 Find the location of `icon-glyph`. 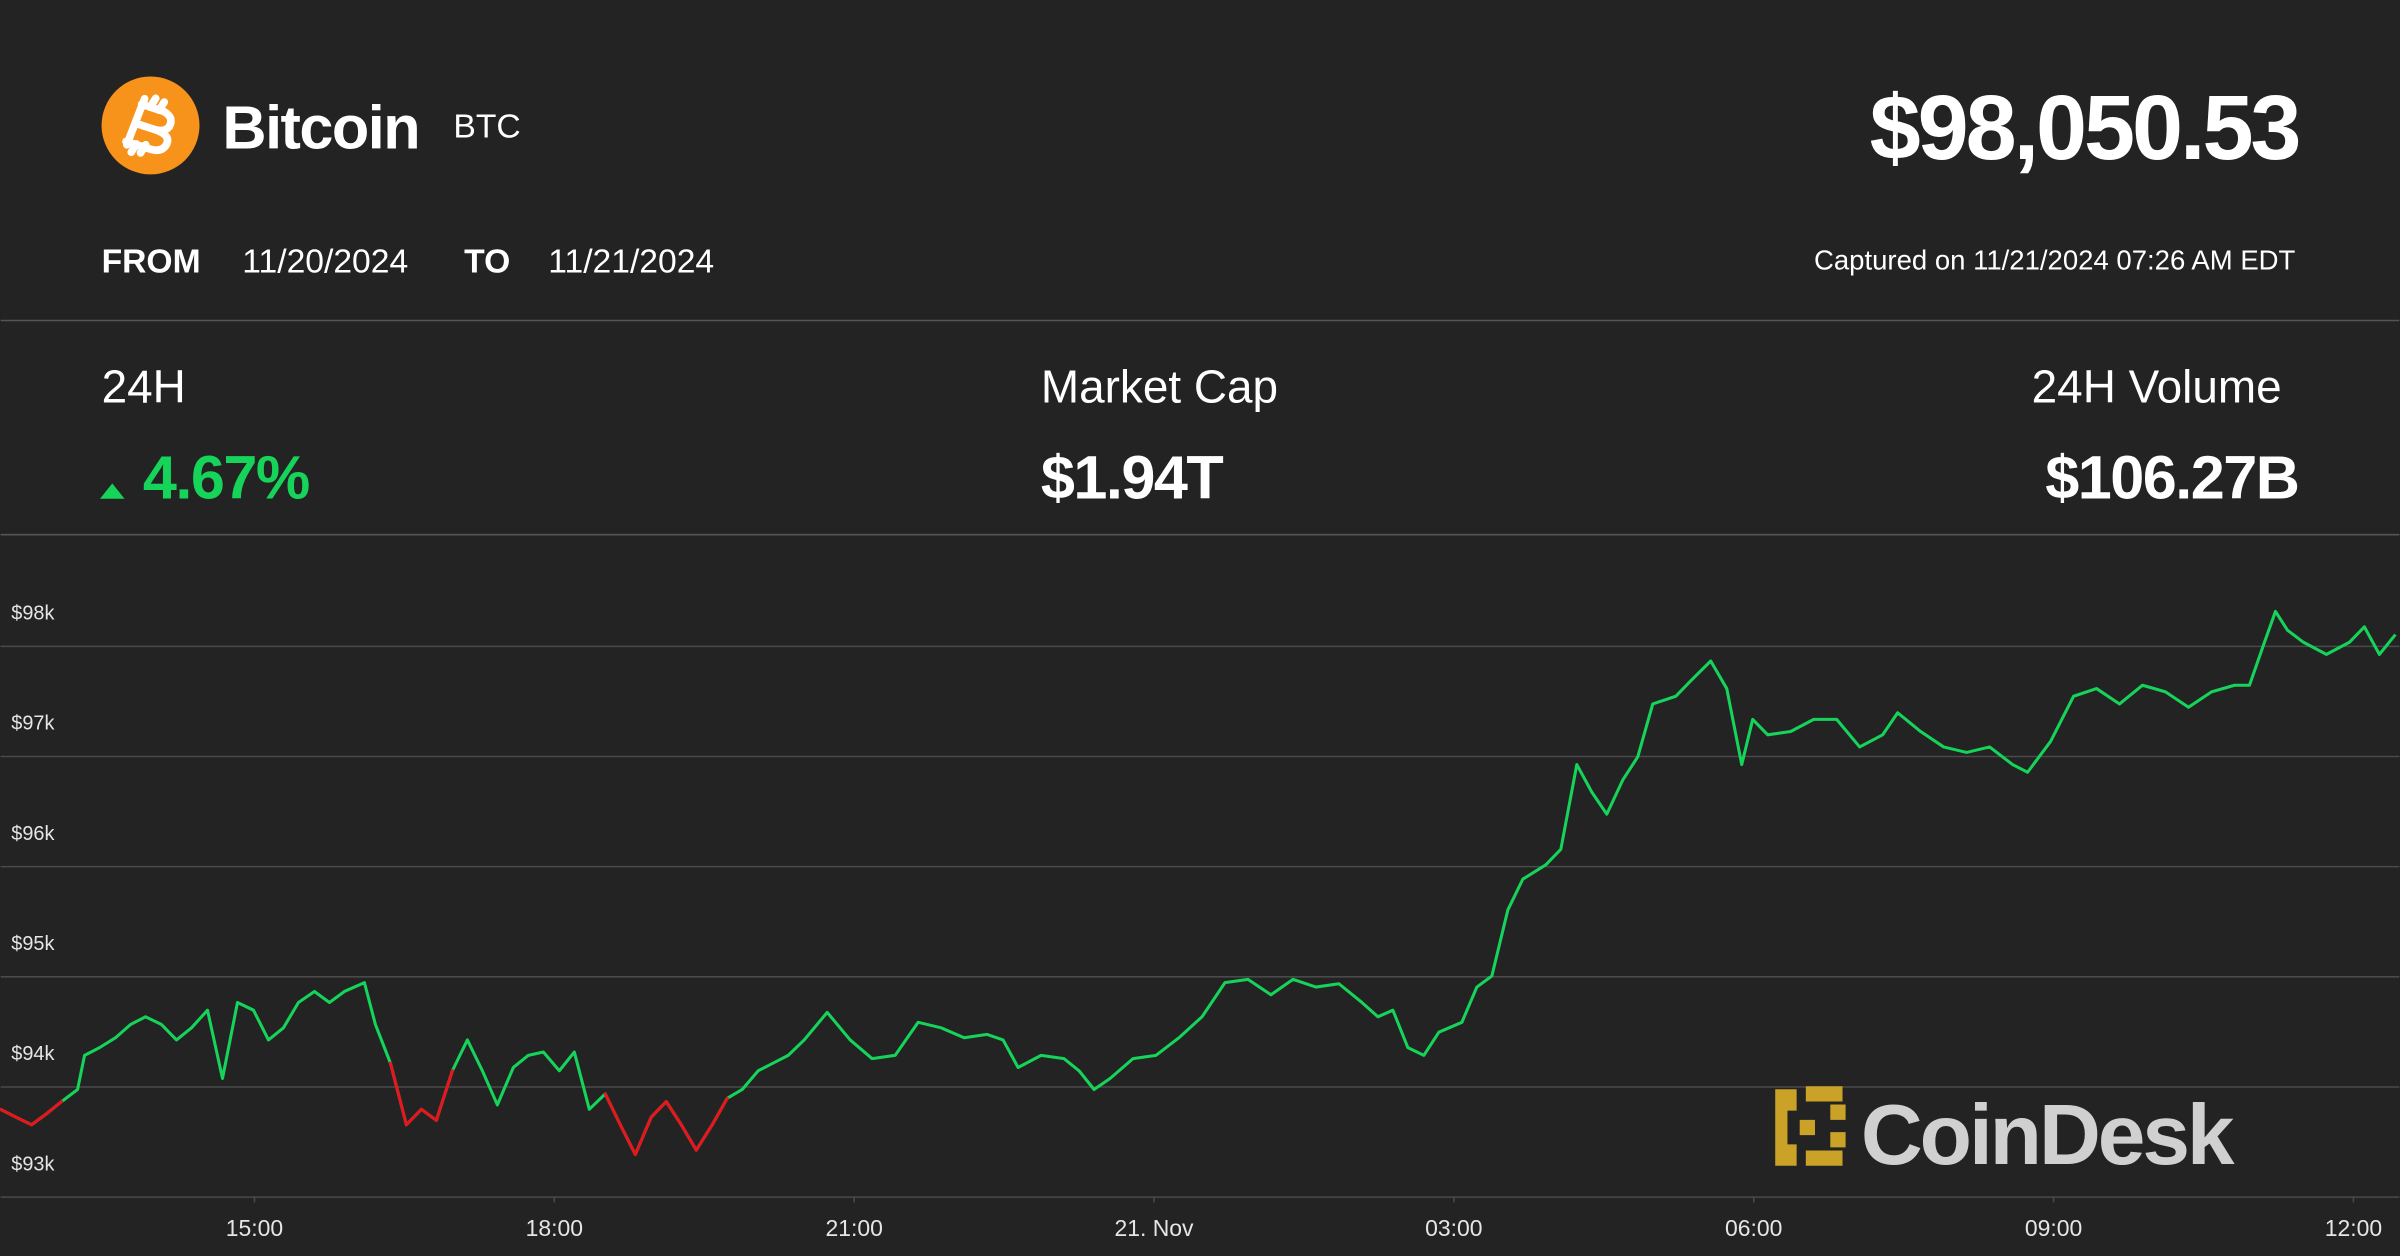

icon-glyph is located at coordinates (148, 125).